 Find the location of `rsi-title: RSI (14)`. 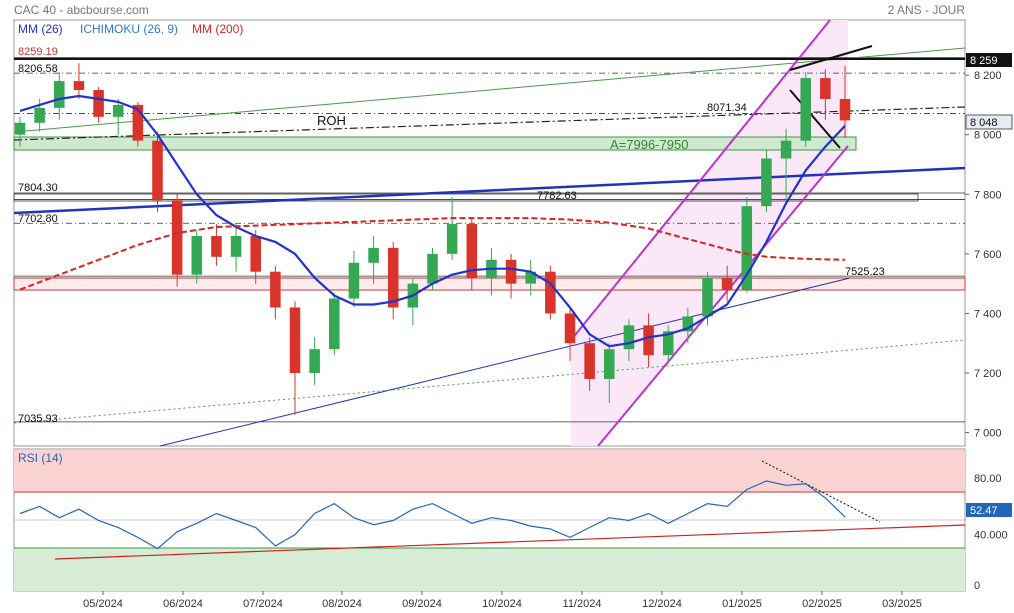

rsi-title: RSI (14) is located at coordinates (40, 458).